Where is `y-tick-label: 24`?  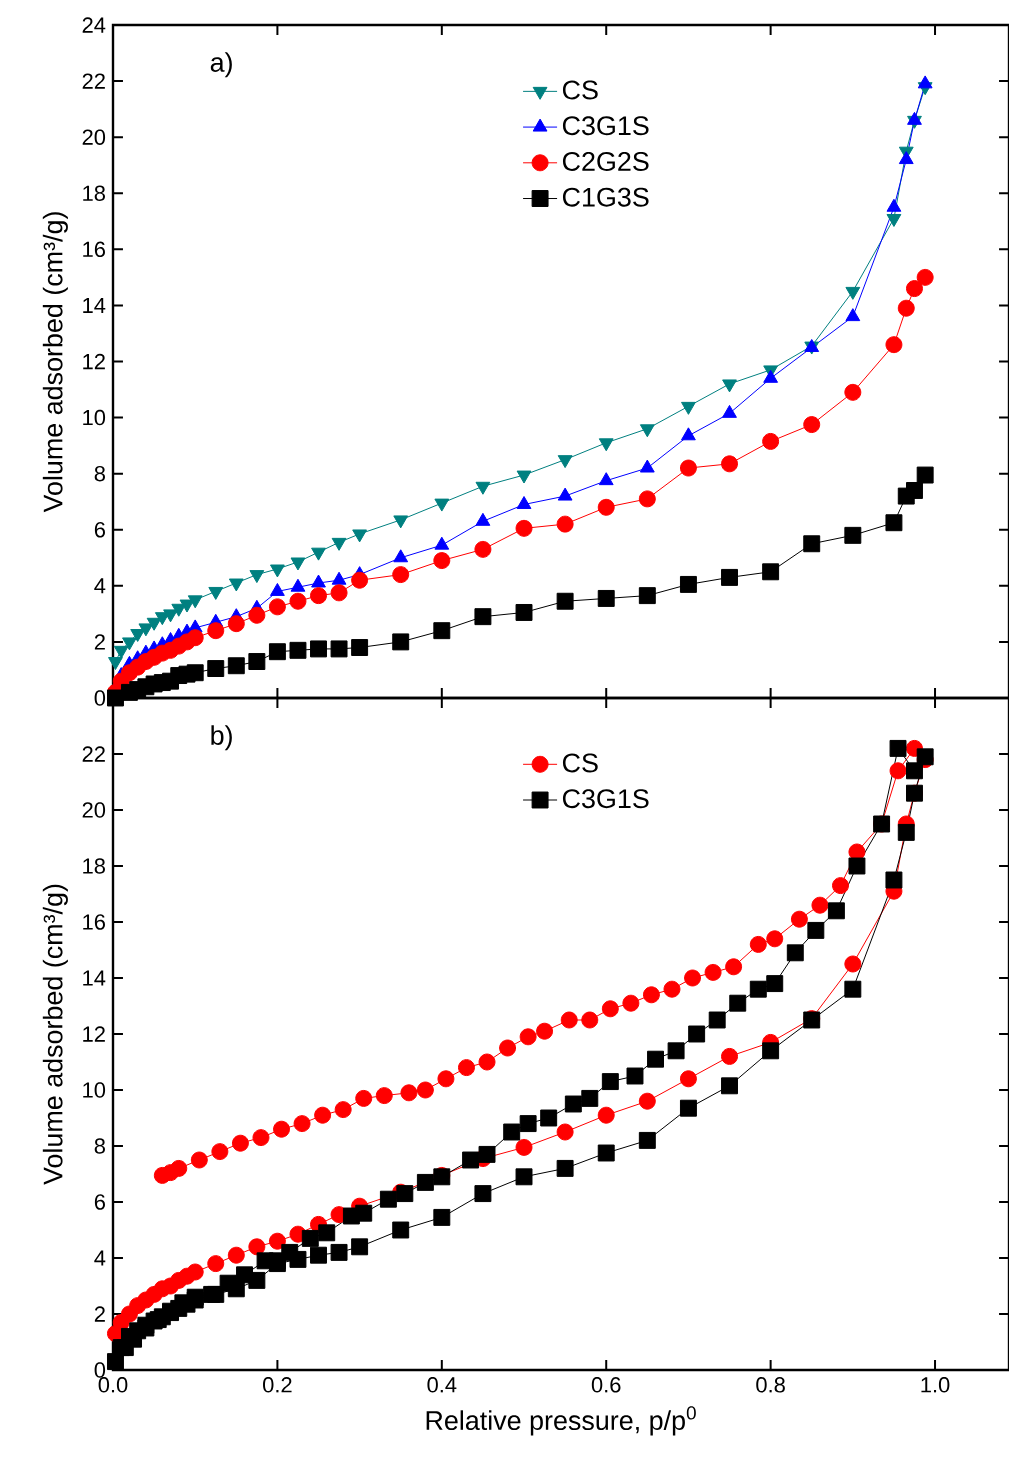
y-tick-label: 24 is located at coordinates (94, 25).